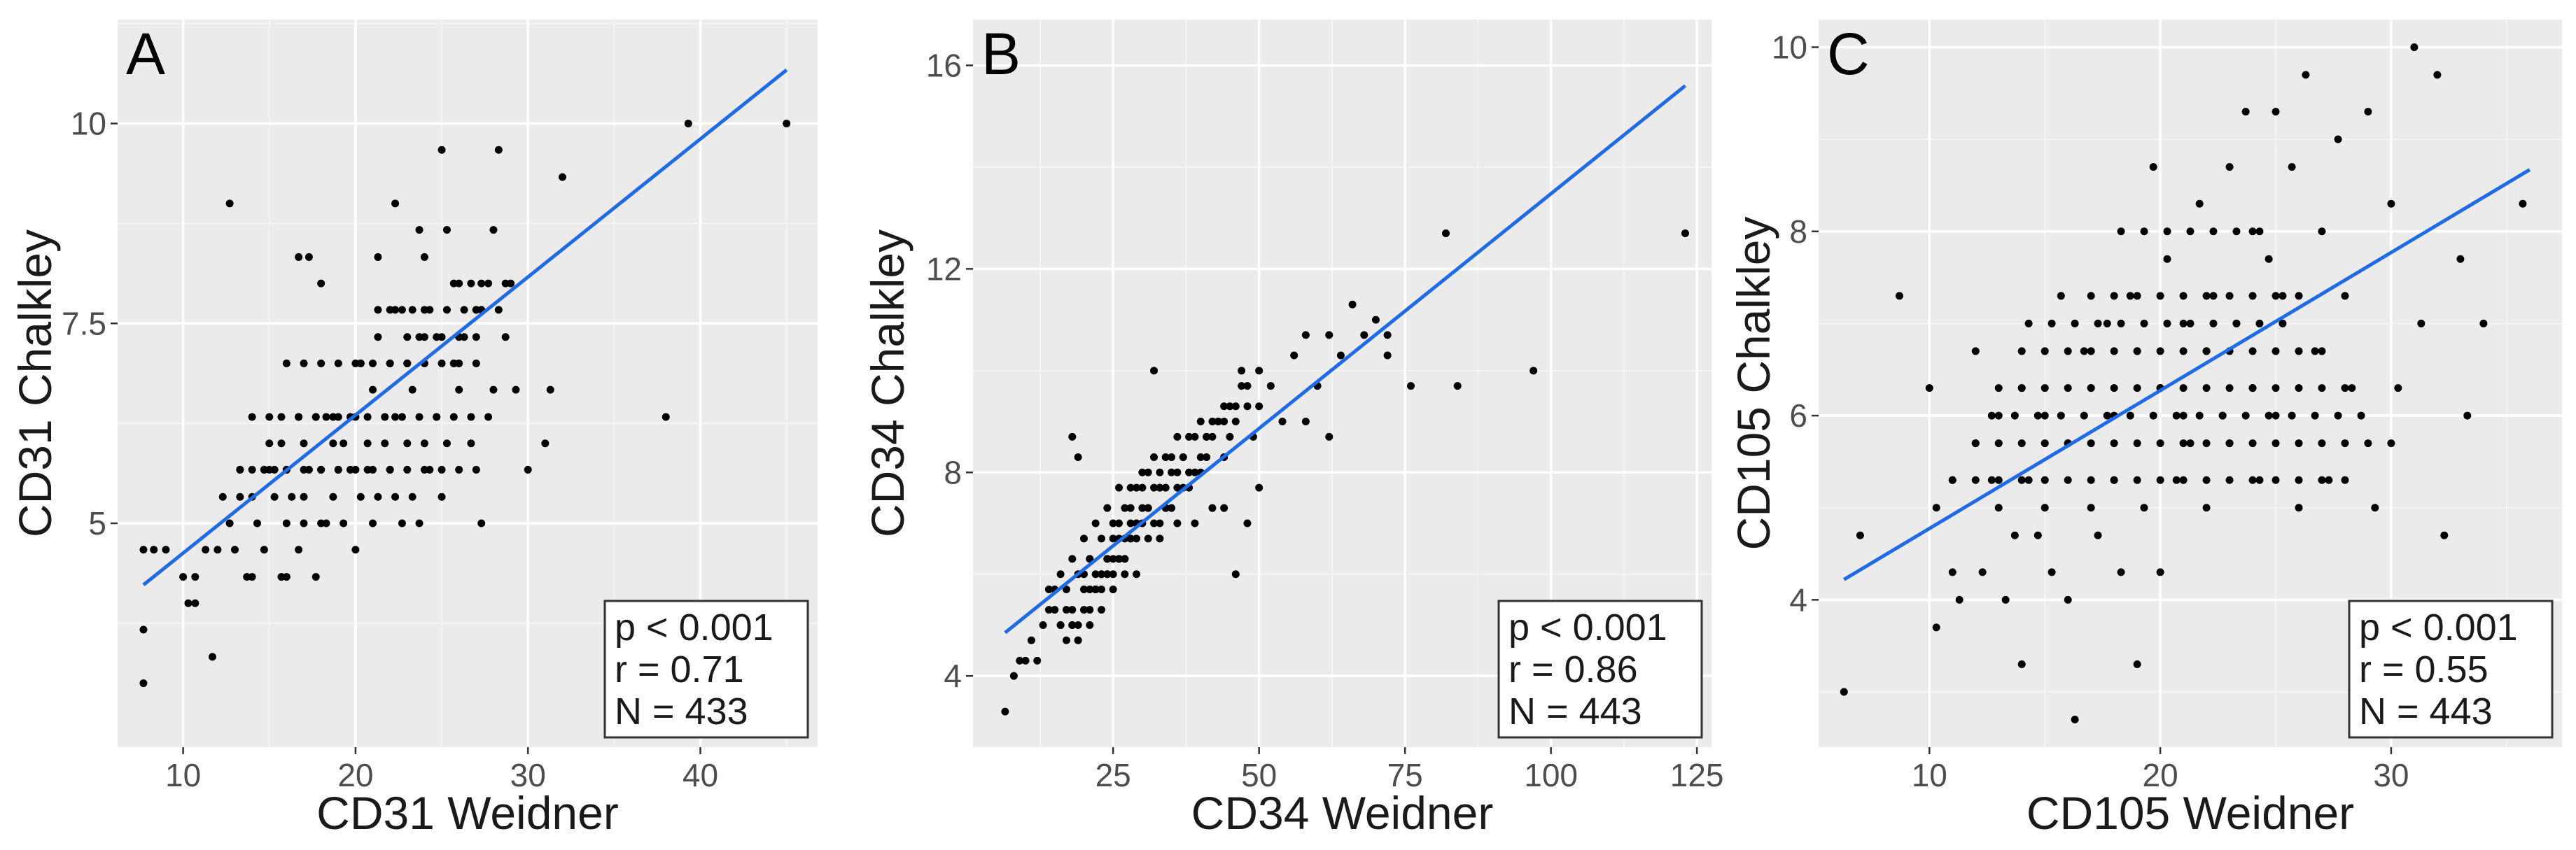 Image resolution: width=2576 pixels, height=850 pixels. I want to click on panel-b-x-tick-label: 50, so click(1259, 775).